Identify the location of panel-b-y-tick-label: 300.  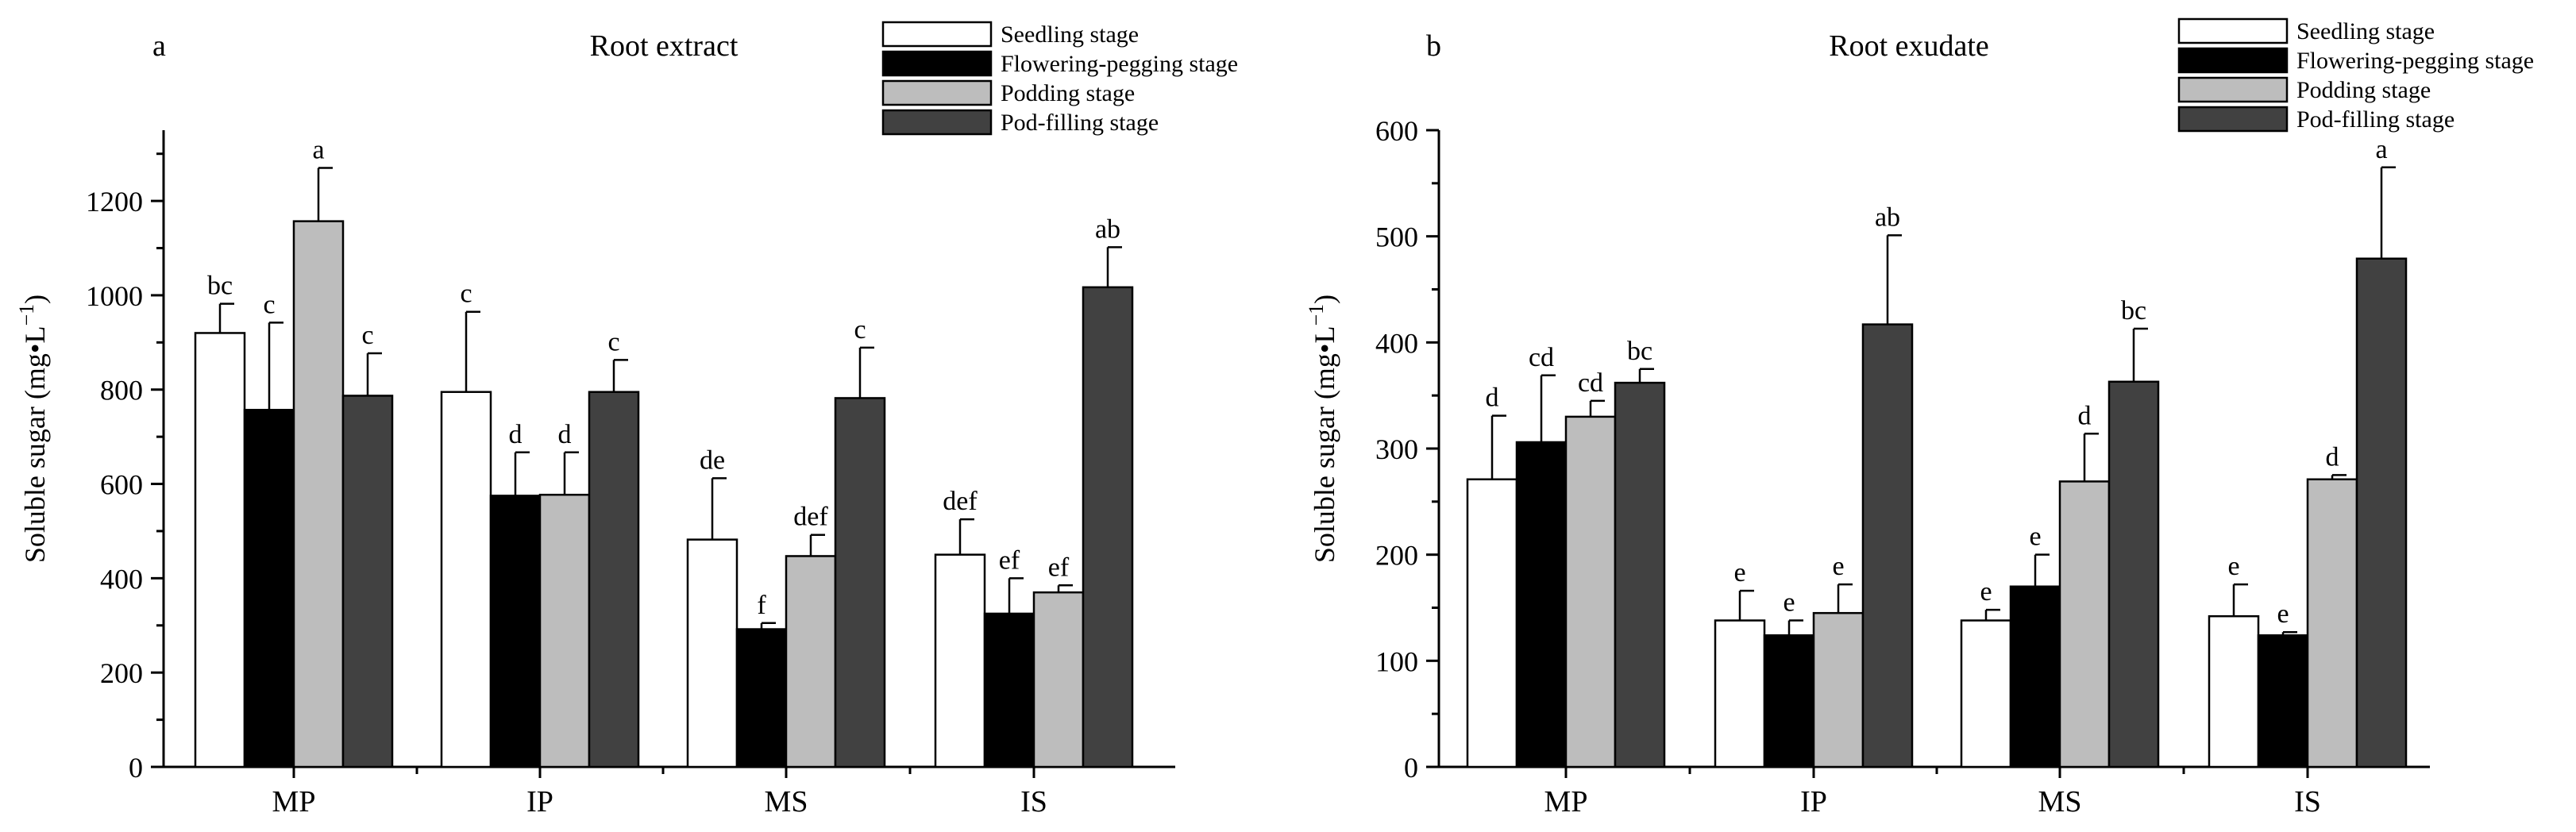
(1396, 449).